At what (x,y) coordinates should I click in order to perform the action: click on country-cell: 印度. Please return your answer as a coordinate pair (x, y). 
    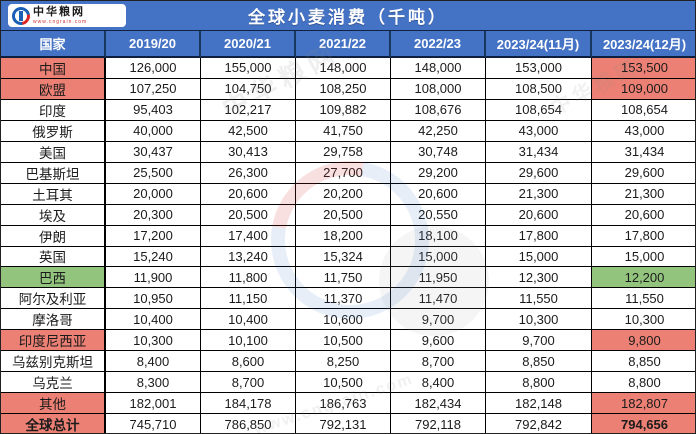
    Looking at the image, I should click on (53, 110).